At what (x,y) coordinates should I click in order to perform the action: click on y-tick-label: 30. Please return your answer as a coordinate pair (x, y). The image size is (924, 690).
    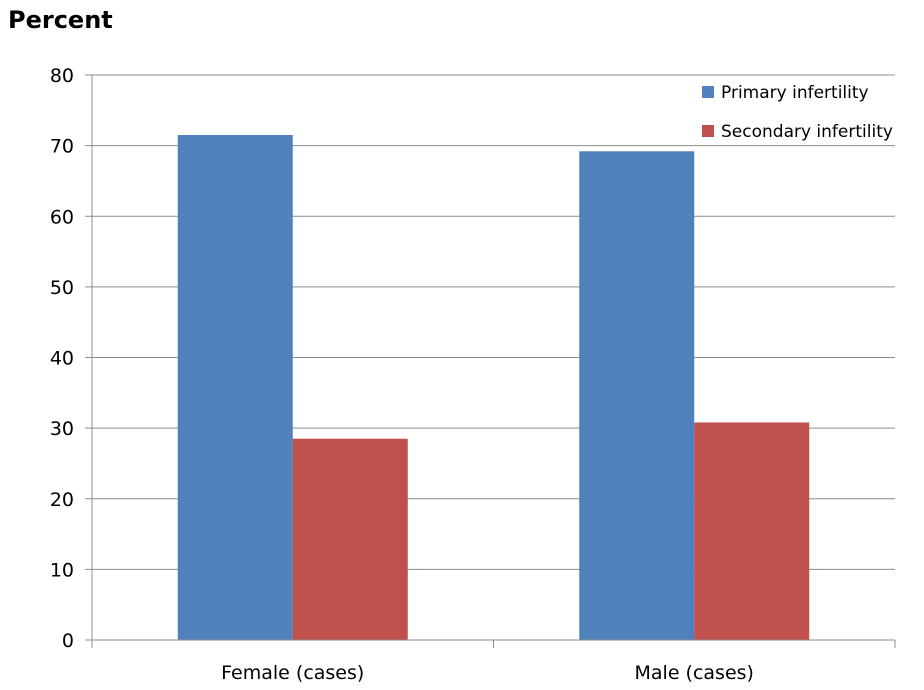
    Looking at the image, I should click on (62, 429).